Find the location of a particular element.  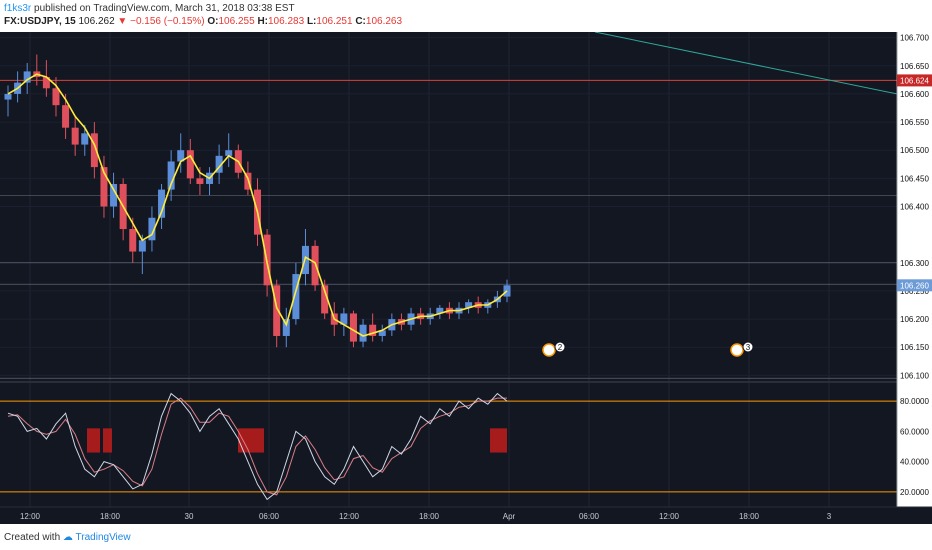

high-label: H: is located at coordinates (262, 21).